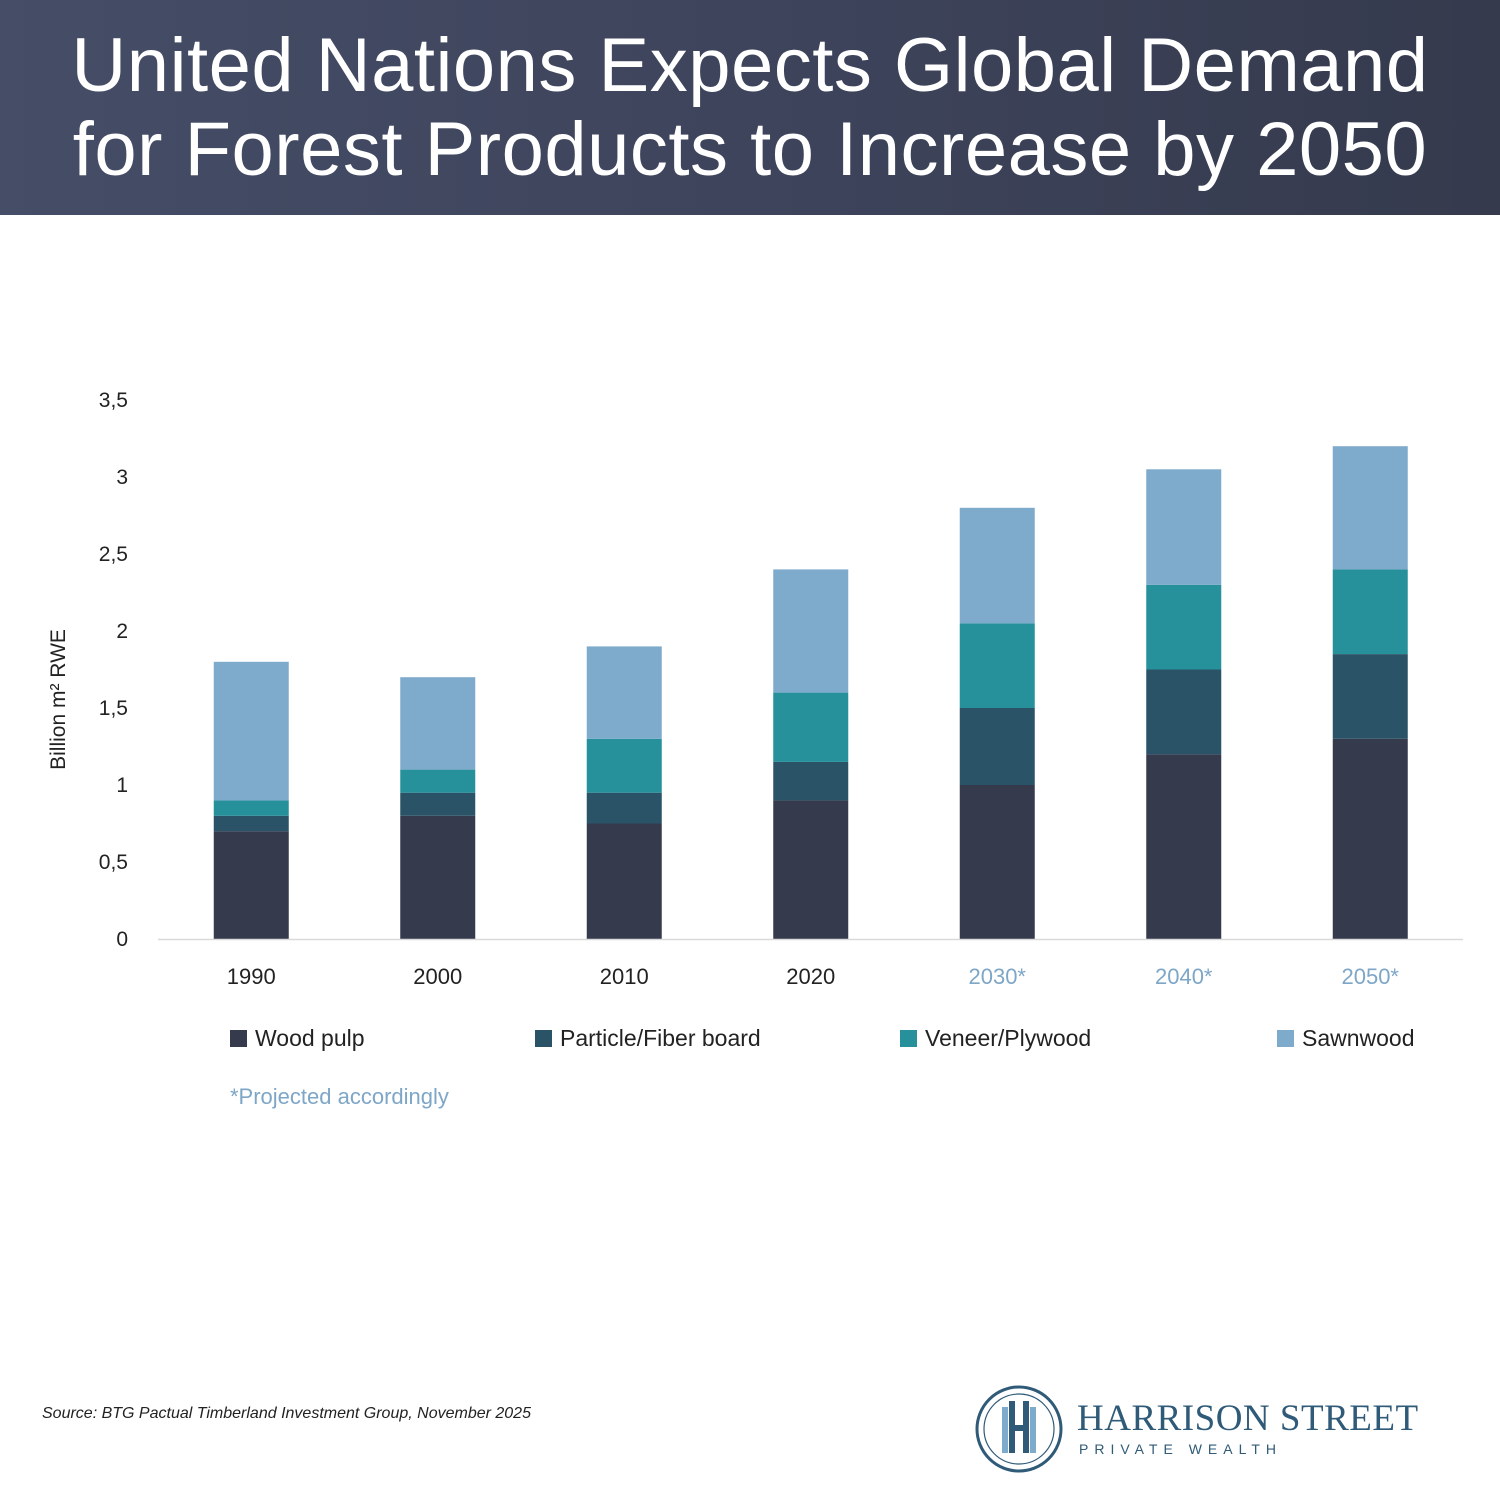 Image resolution: width=1500 pixels, height=1500 pixels. Describe the element at coordinates (1008, 1038) in the screenshot. I see `legend-label: Veneer/Plywood` at that location.